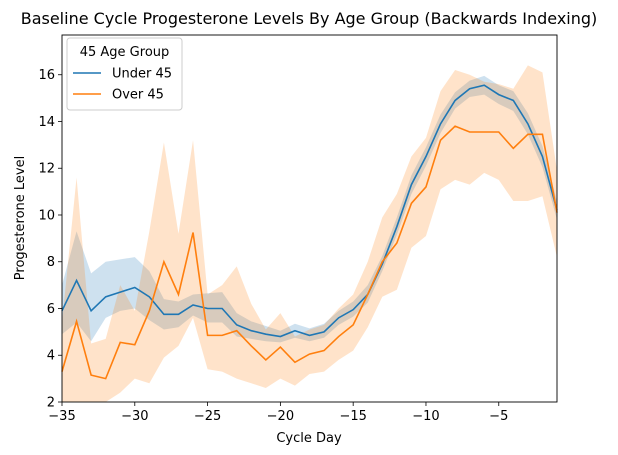 The height and width of the screenshot is (455, 618). Describe the element at coordinates (352, 416) in the screenshot. I see `x-tick-label: −15` at that location.